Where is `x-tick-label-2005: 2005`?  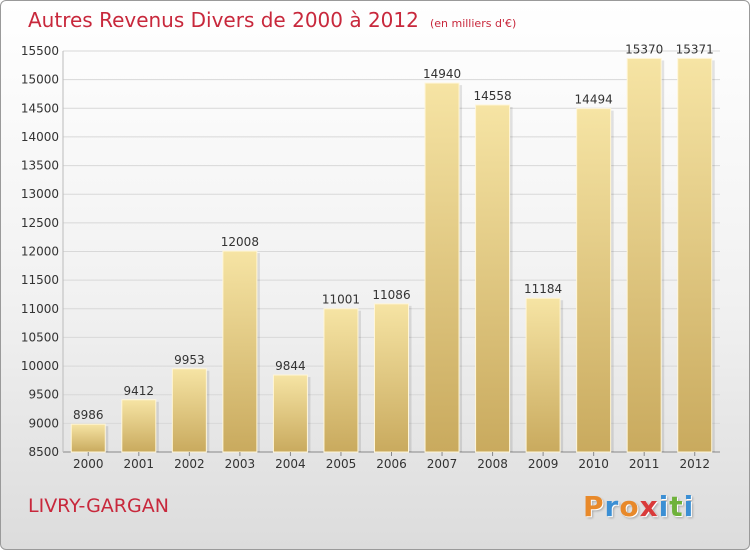
x-tick-label-2005: 2005 is located at coordinates (341, 464).